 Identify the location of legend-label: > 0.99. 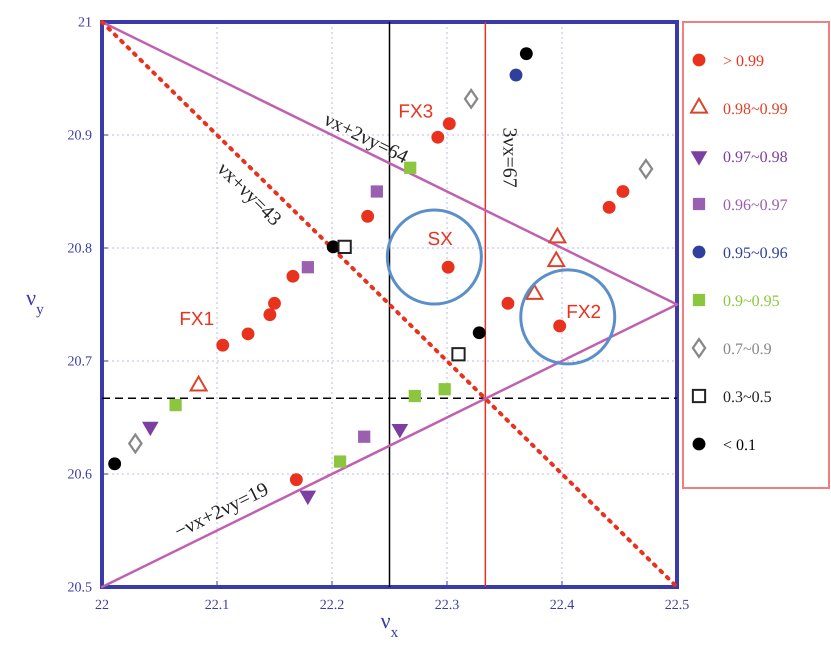
(743, 61).